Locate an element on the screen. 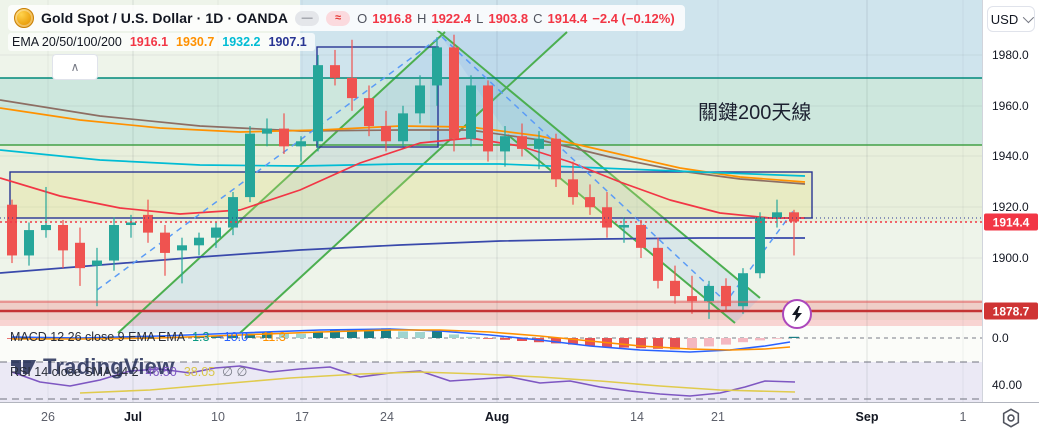  ema20-line is located at coordinates (402, 178).